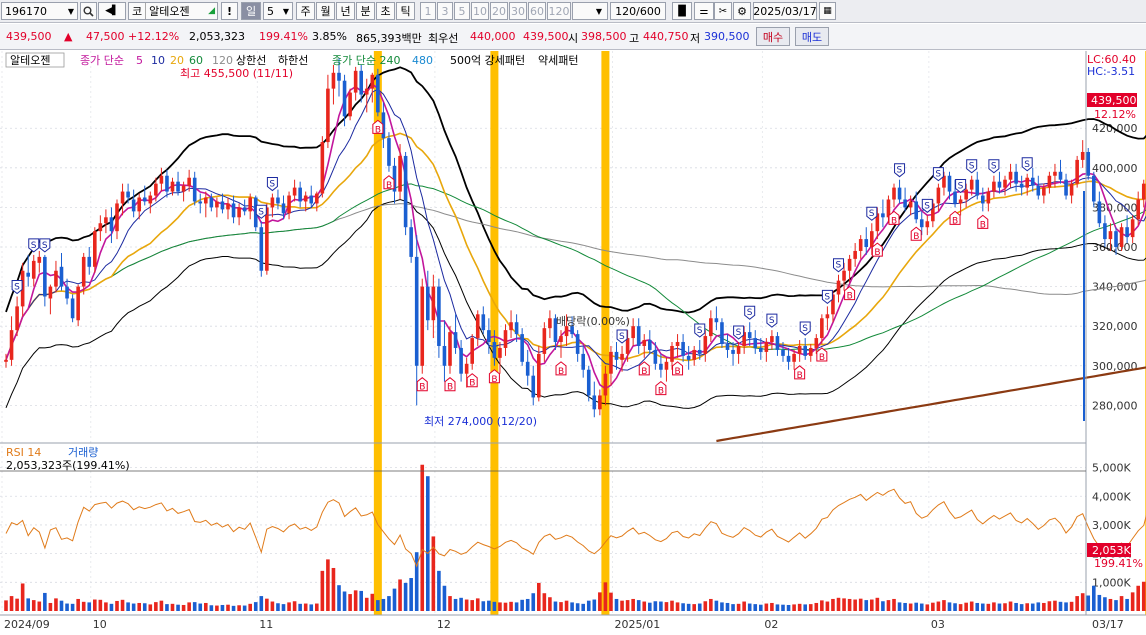  What do you see at coordinates (39, 11) in the screenshot?
I see `stock-code-input: 196170 ▼` at bounding box center [39, 11].